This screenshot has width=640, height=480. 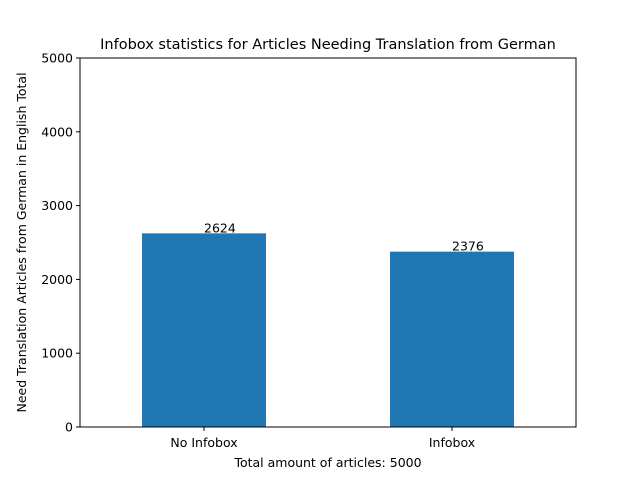 I want to click on x-ticks-group: No Infobox Infobox, so click(x=322, y=438).